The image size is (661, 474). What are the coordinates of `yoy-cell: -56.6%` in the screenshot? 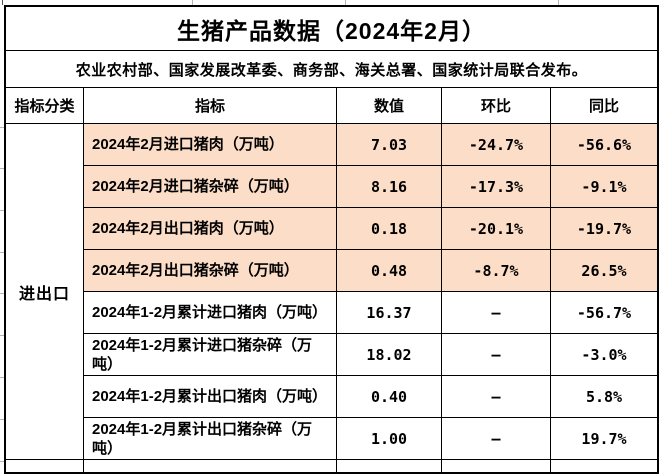 It's located at (604, 144).